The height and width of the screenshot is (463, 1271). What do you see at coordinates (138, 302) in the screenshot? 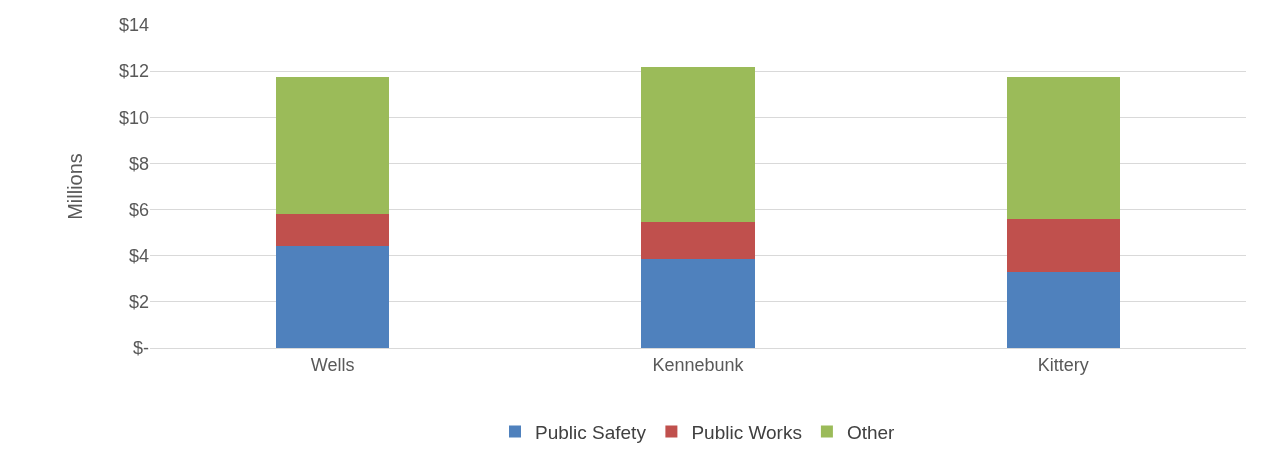
I see `y-tick-label: $2` at bounding box center [138, 302].